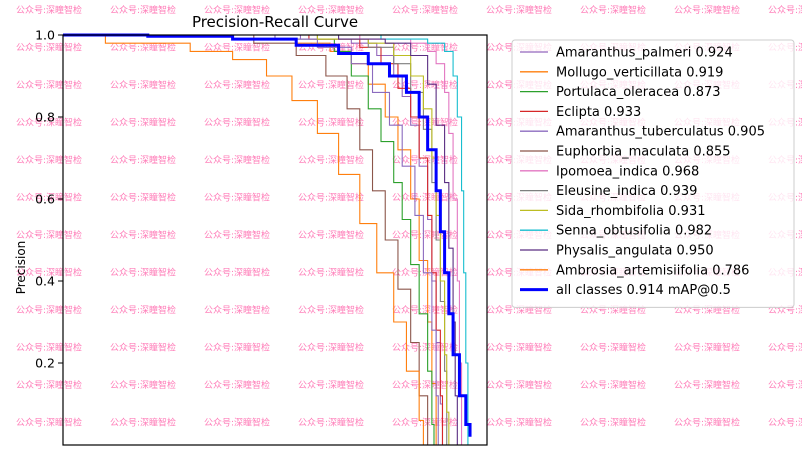 Image resolution: width=802 pixels, height=454 pixels. I want to click on legend-label: Amaranthus_palmeri 0.924, so click(644, 53).